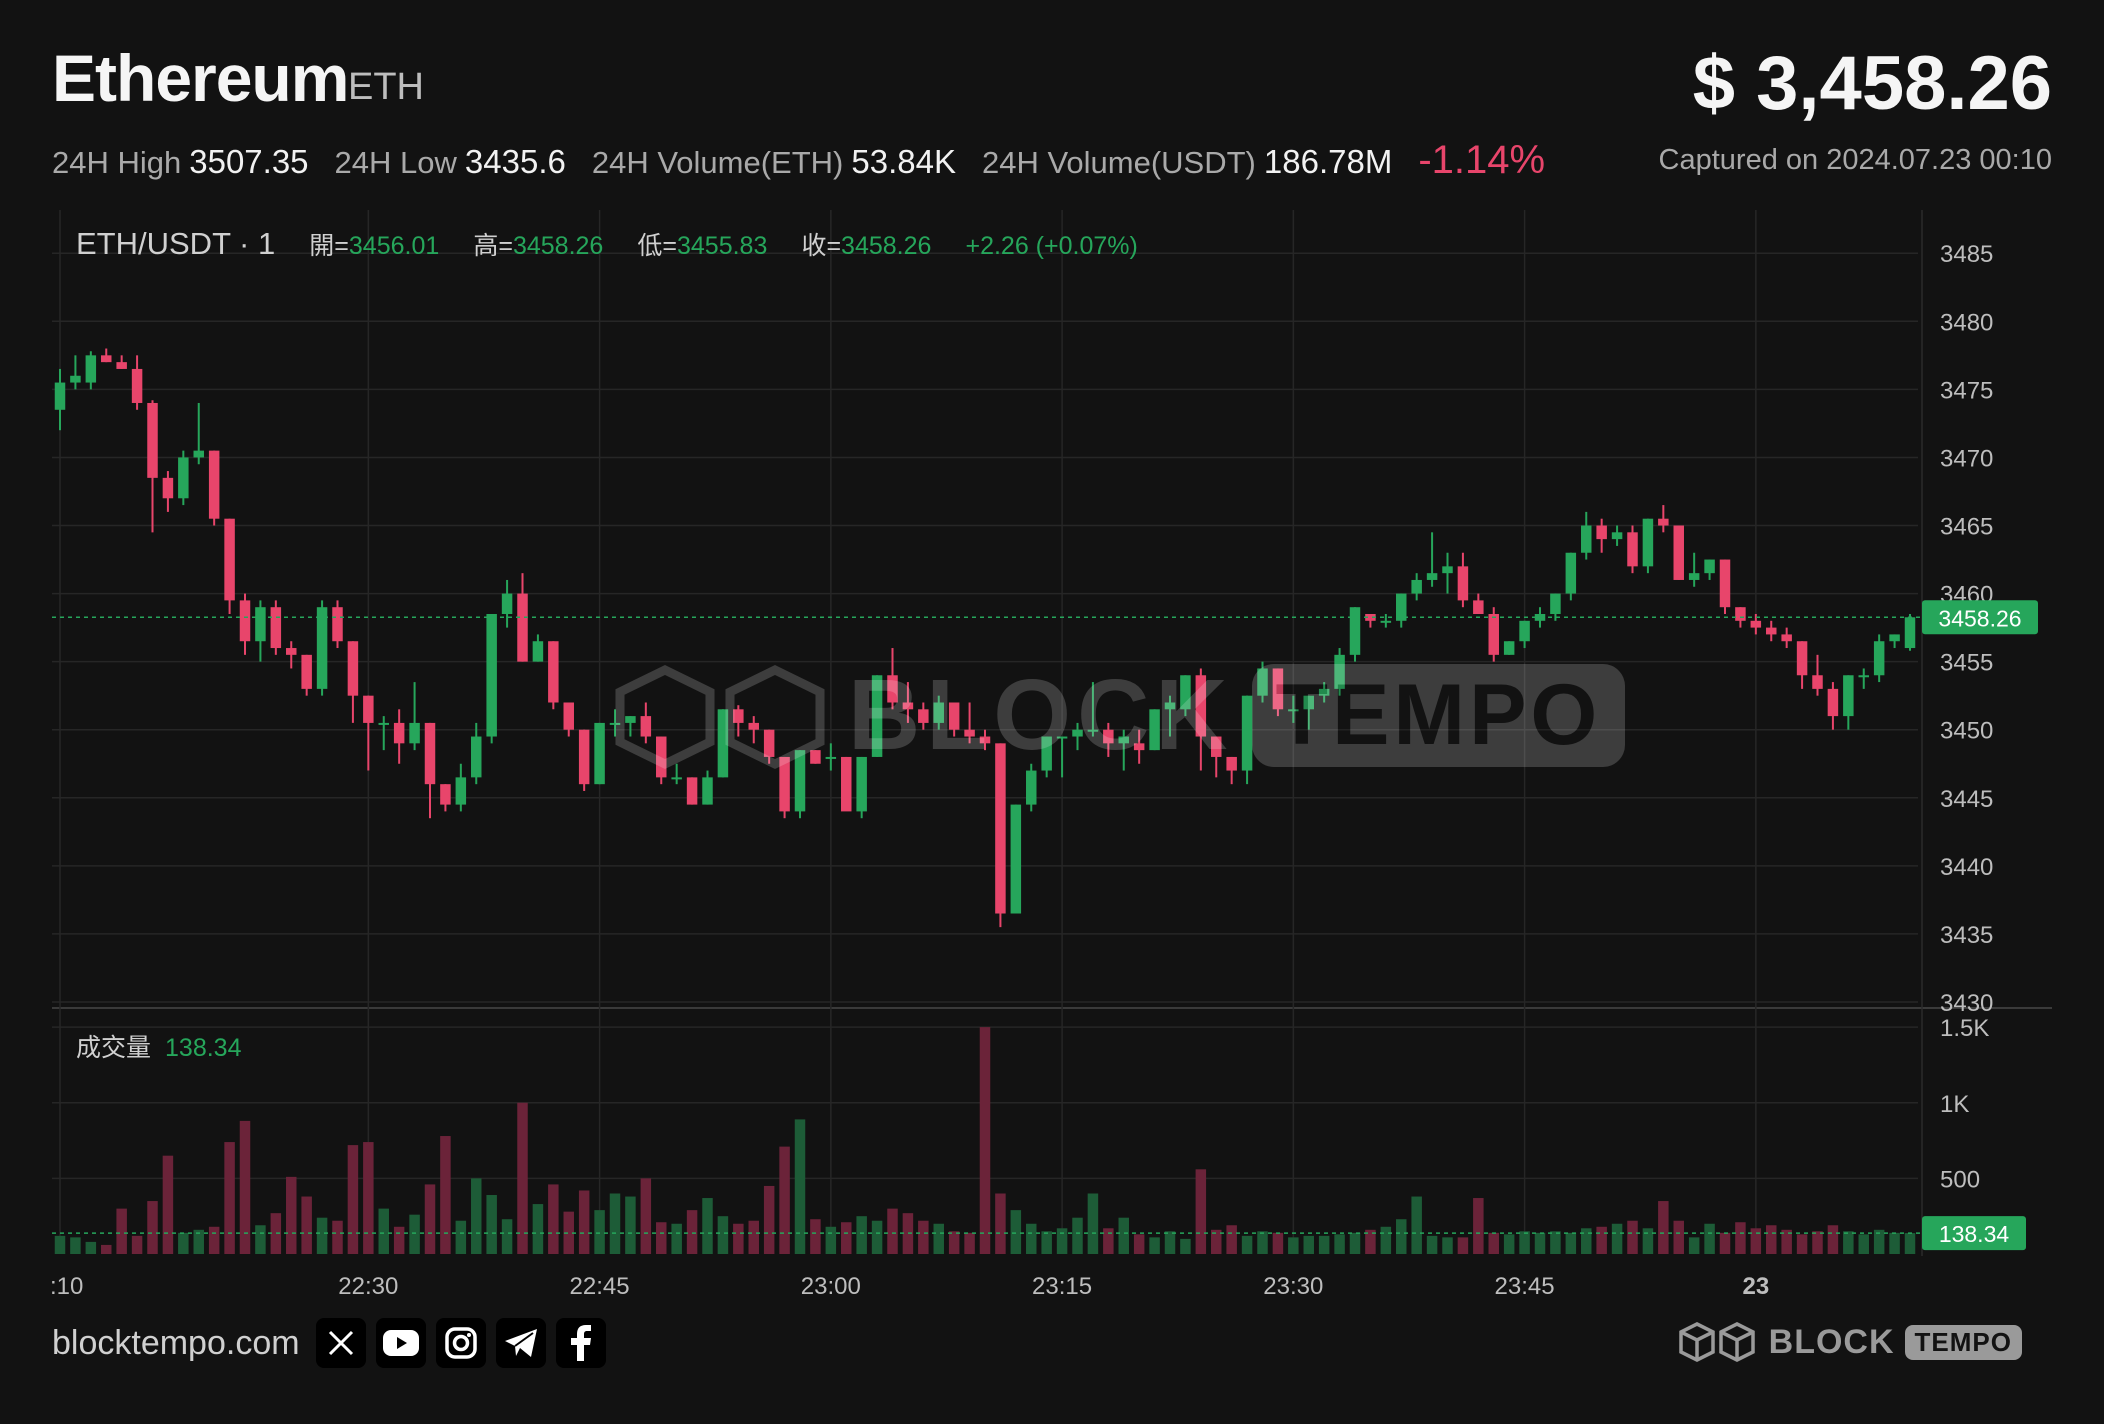  Describe the element at coordinates (329, 246) in the screenshot. I see `legend-open-label: 開=` at that location.